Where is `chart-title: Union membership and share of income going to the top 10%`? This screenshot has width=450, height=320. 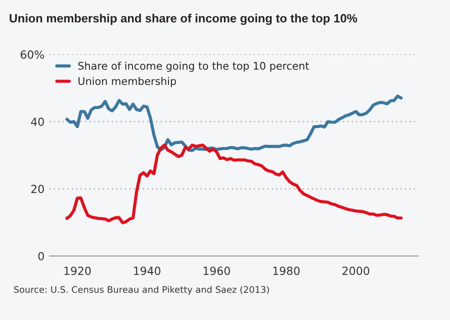
chart-title: Union membership and share of income going to the top 10% is located at coordinates (184, 19).